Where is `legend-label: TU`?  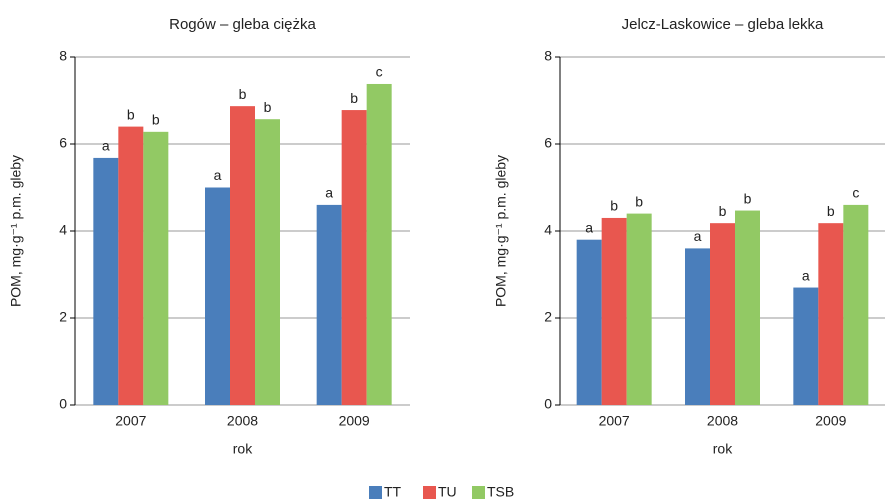 legend-label: TU is located at coordinates (447, 492).